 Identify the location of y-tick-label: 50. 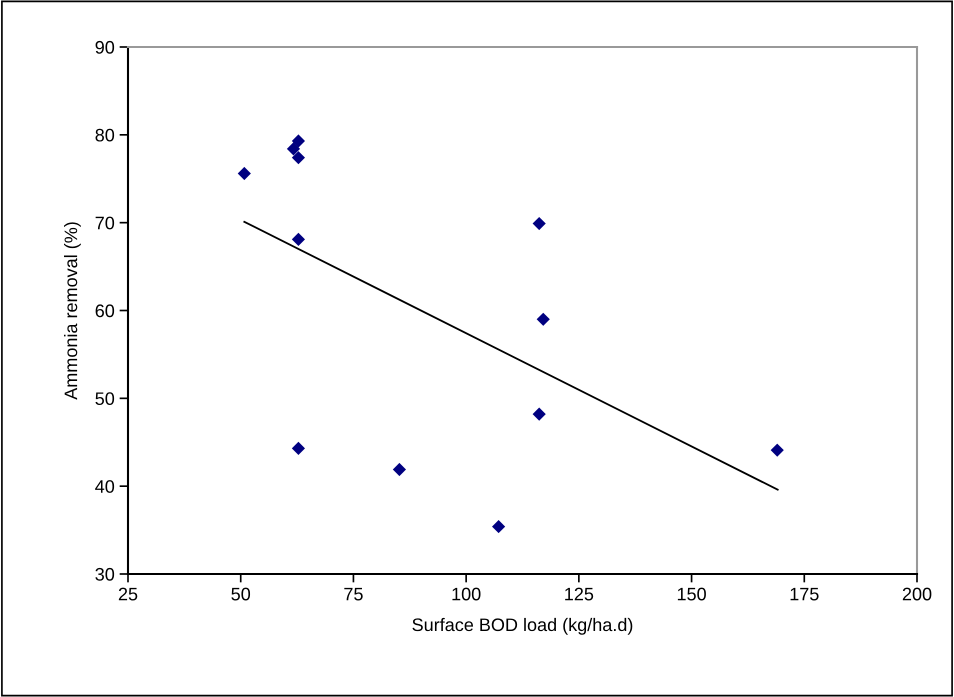
(104, 399).